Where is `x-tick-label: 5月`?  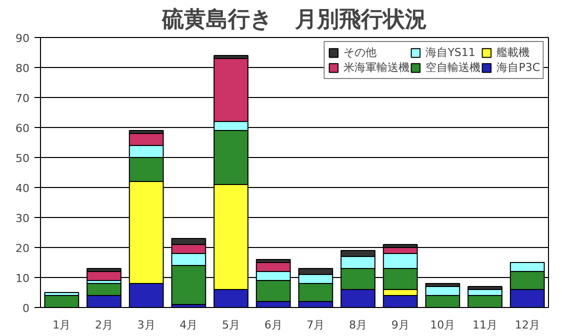 x-tick-label: 5月 is located at coordinates (231, 325).